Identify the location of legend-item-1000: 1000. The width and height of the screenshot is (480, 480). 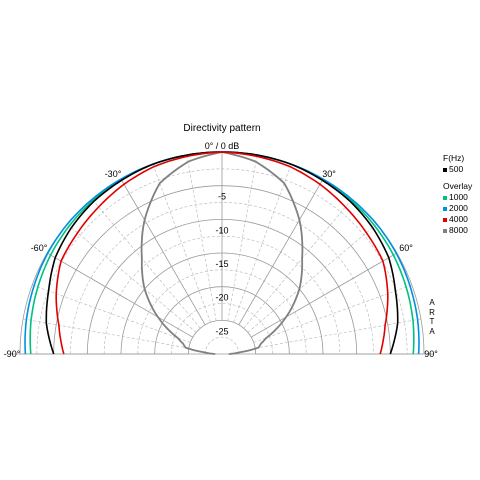
(457, 197).